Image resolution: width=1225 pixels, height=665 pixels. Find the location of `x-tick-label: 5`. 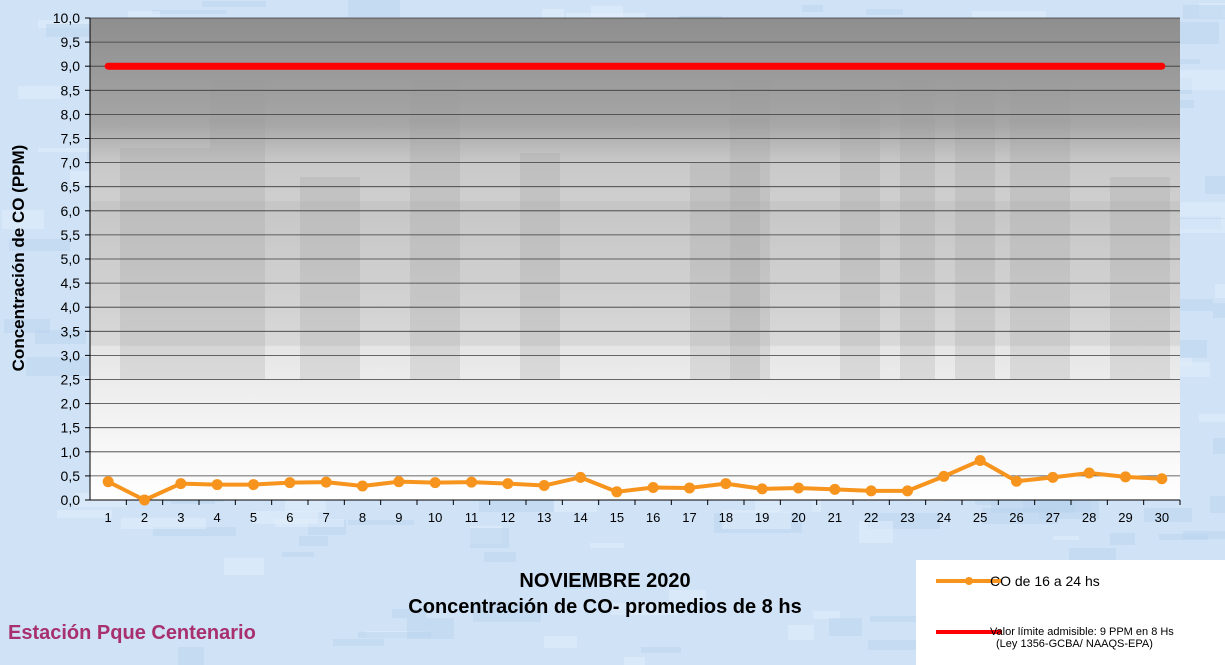

x-tick-label: 5 is located at coordinates (253, 517).